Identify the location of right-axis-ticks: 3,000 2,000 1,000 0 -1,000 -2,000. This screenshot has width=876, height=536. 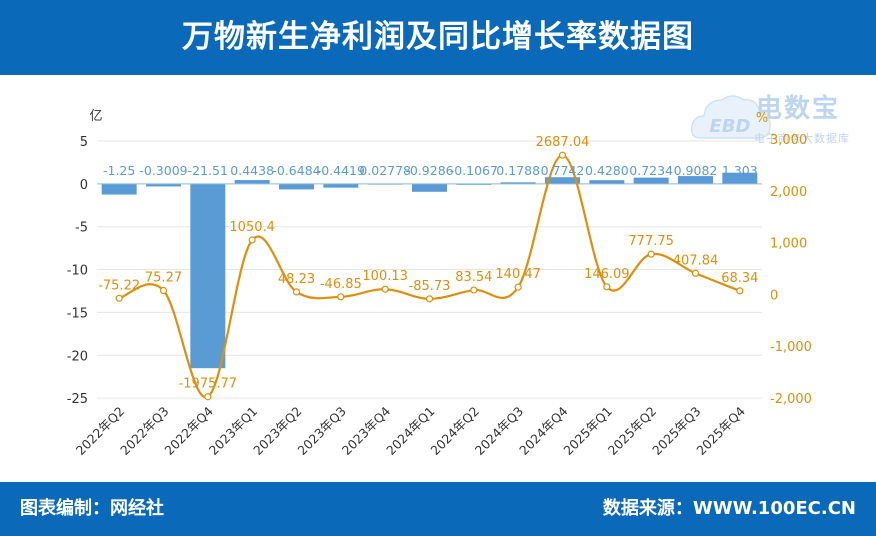
(791, 270).